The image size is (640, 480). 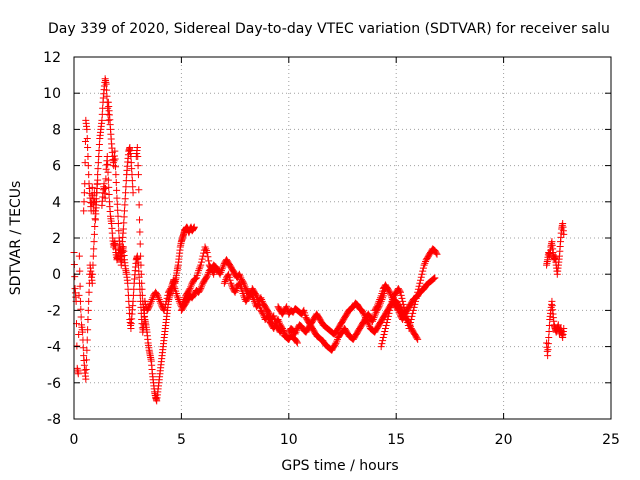 I want to click on x-tick-label: 25, so click(x=611, y=440).